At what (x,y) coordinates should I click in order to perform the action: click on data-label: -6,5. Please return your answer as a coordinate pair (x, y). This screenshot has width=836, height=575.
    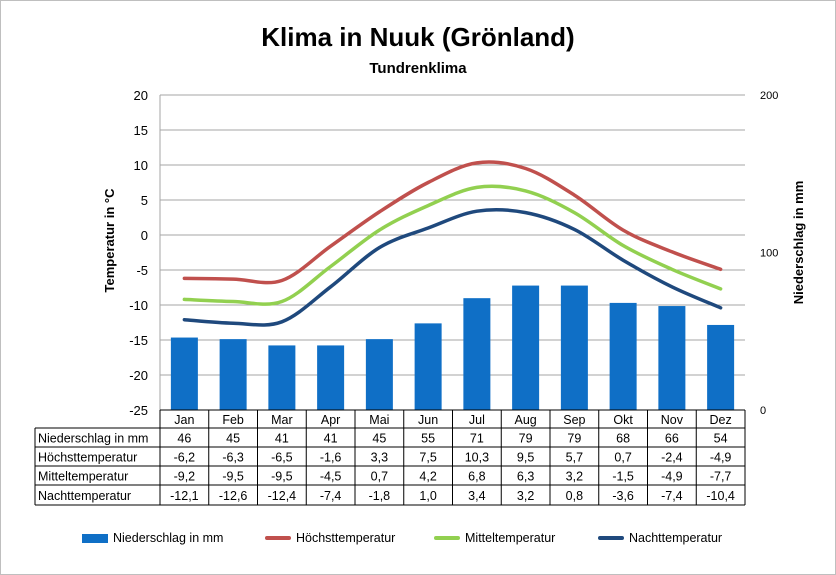
    Looking at the image, I should click on (282, 458).